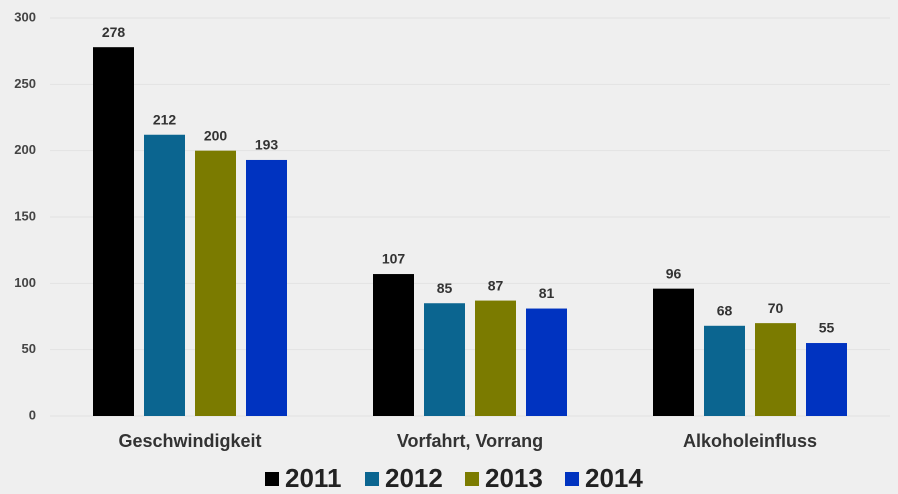 The width and height of the screenshot is (898, 494). Describe the element at coordinates (189, 441) in the screenshot. I see `x-tick-label: Geschwindigkeit` at that location.